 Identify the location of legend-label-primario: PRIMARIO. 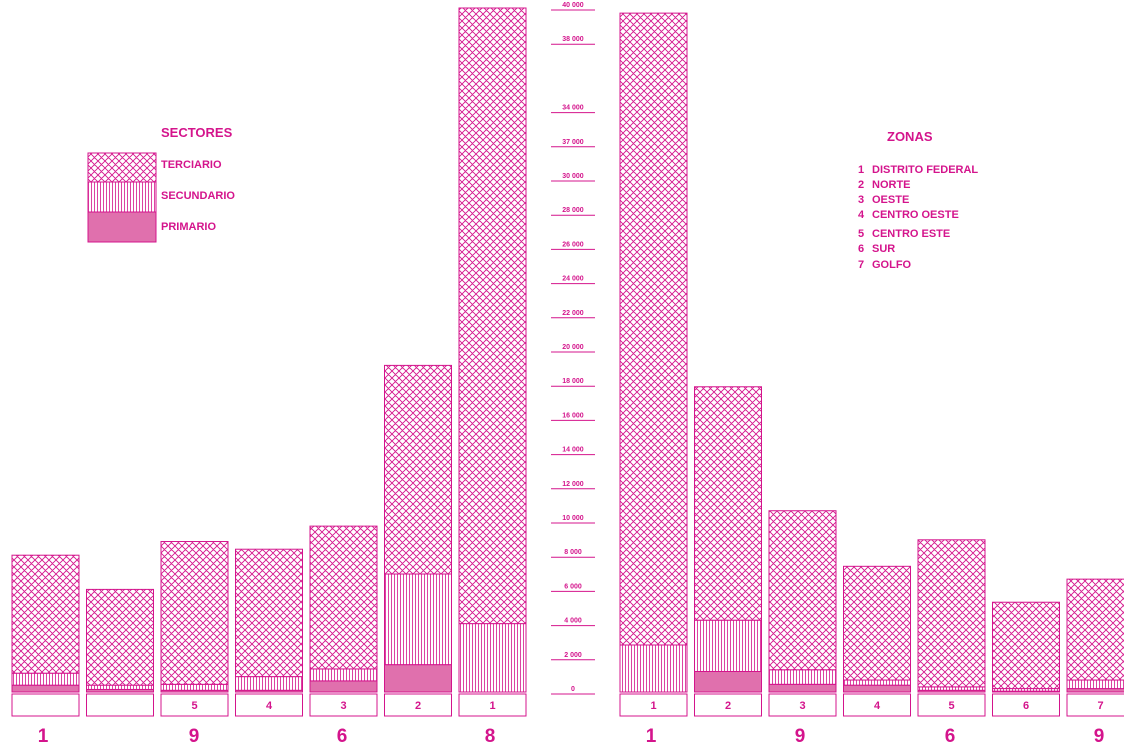
(188, 227).